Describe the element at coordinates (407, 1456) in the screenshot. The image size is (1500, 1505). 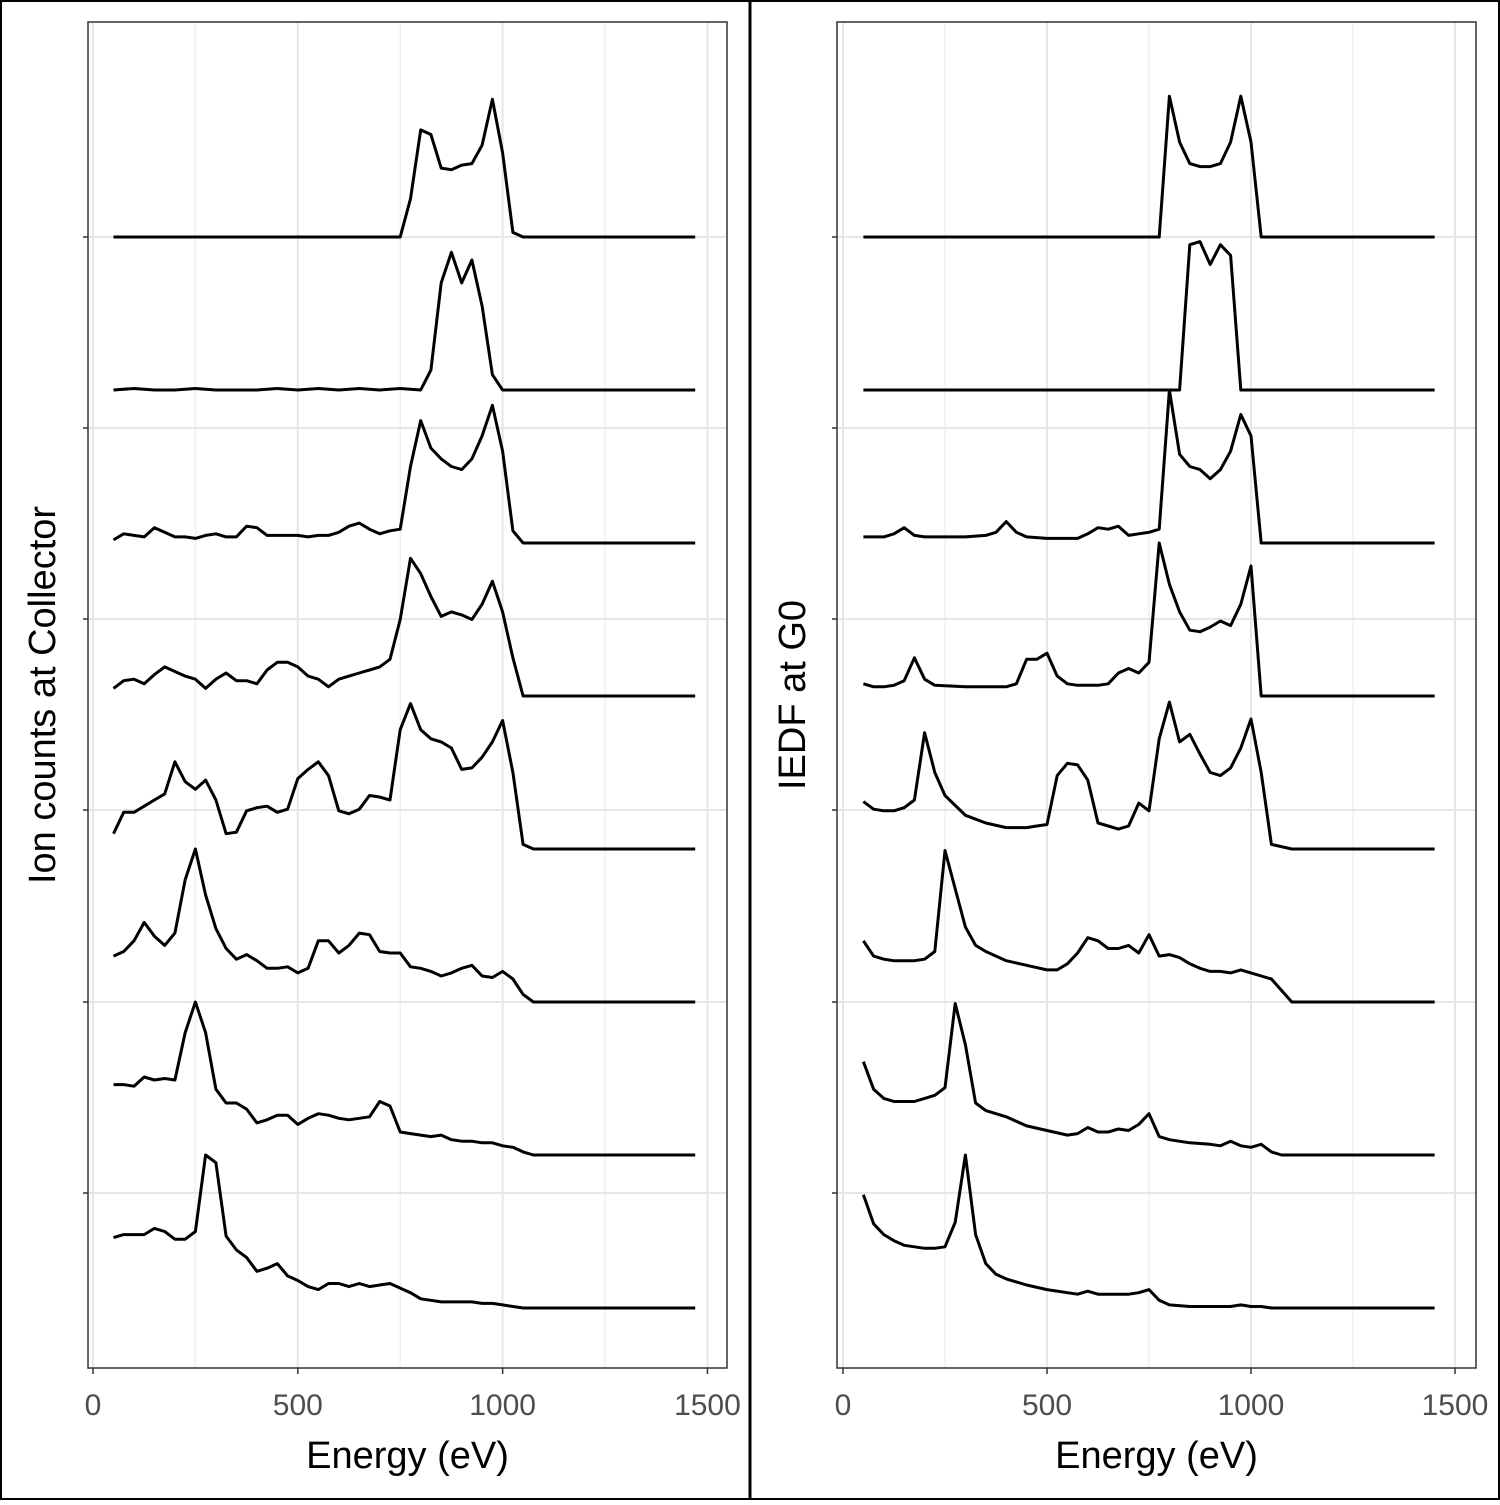
I see `x-axis-label-left: Energy (eV)` at that location.